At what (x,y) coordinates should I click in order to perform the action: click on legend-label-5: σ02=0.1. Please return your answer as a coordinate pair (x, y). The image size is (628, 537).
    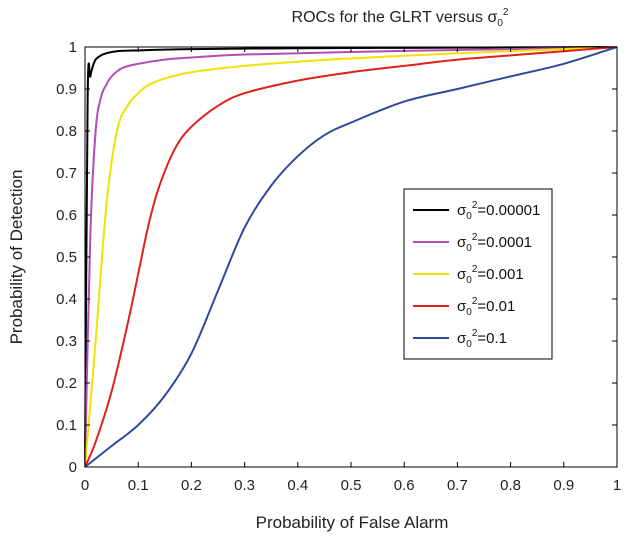
    Looking at the image, I should click on (482, 339).